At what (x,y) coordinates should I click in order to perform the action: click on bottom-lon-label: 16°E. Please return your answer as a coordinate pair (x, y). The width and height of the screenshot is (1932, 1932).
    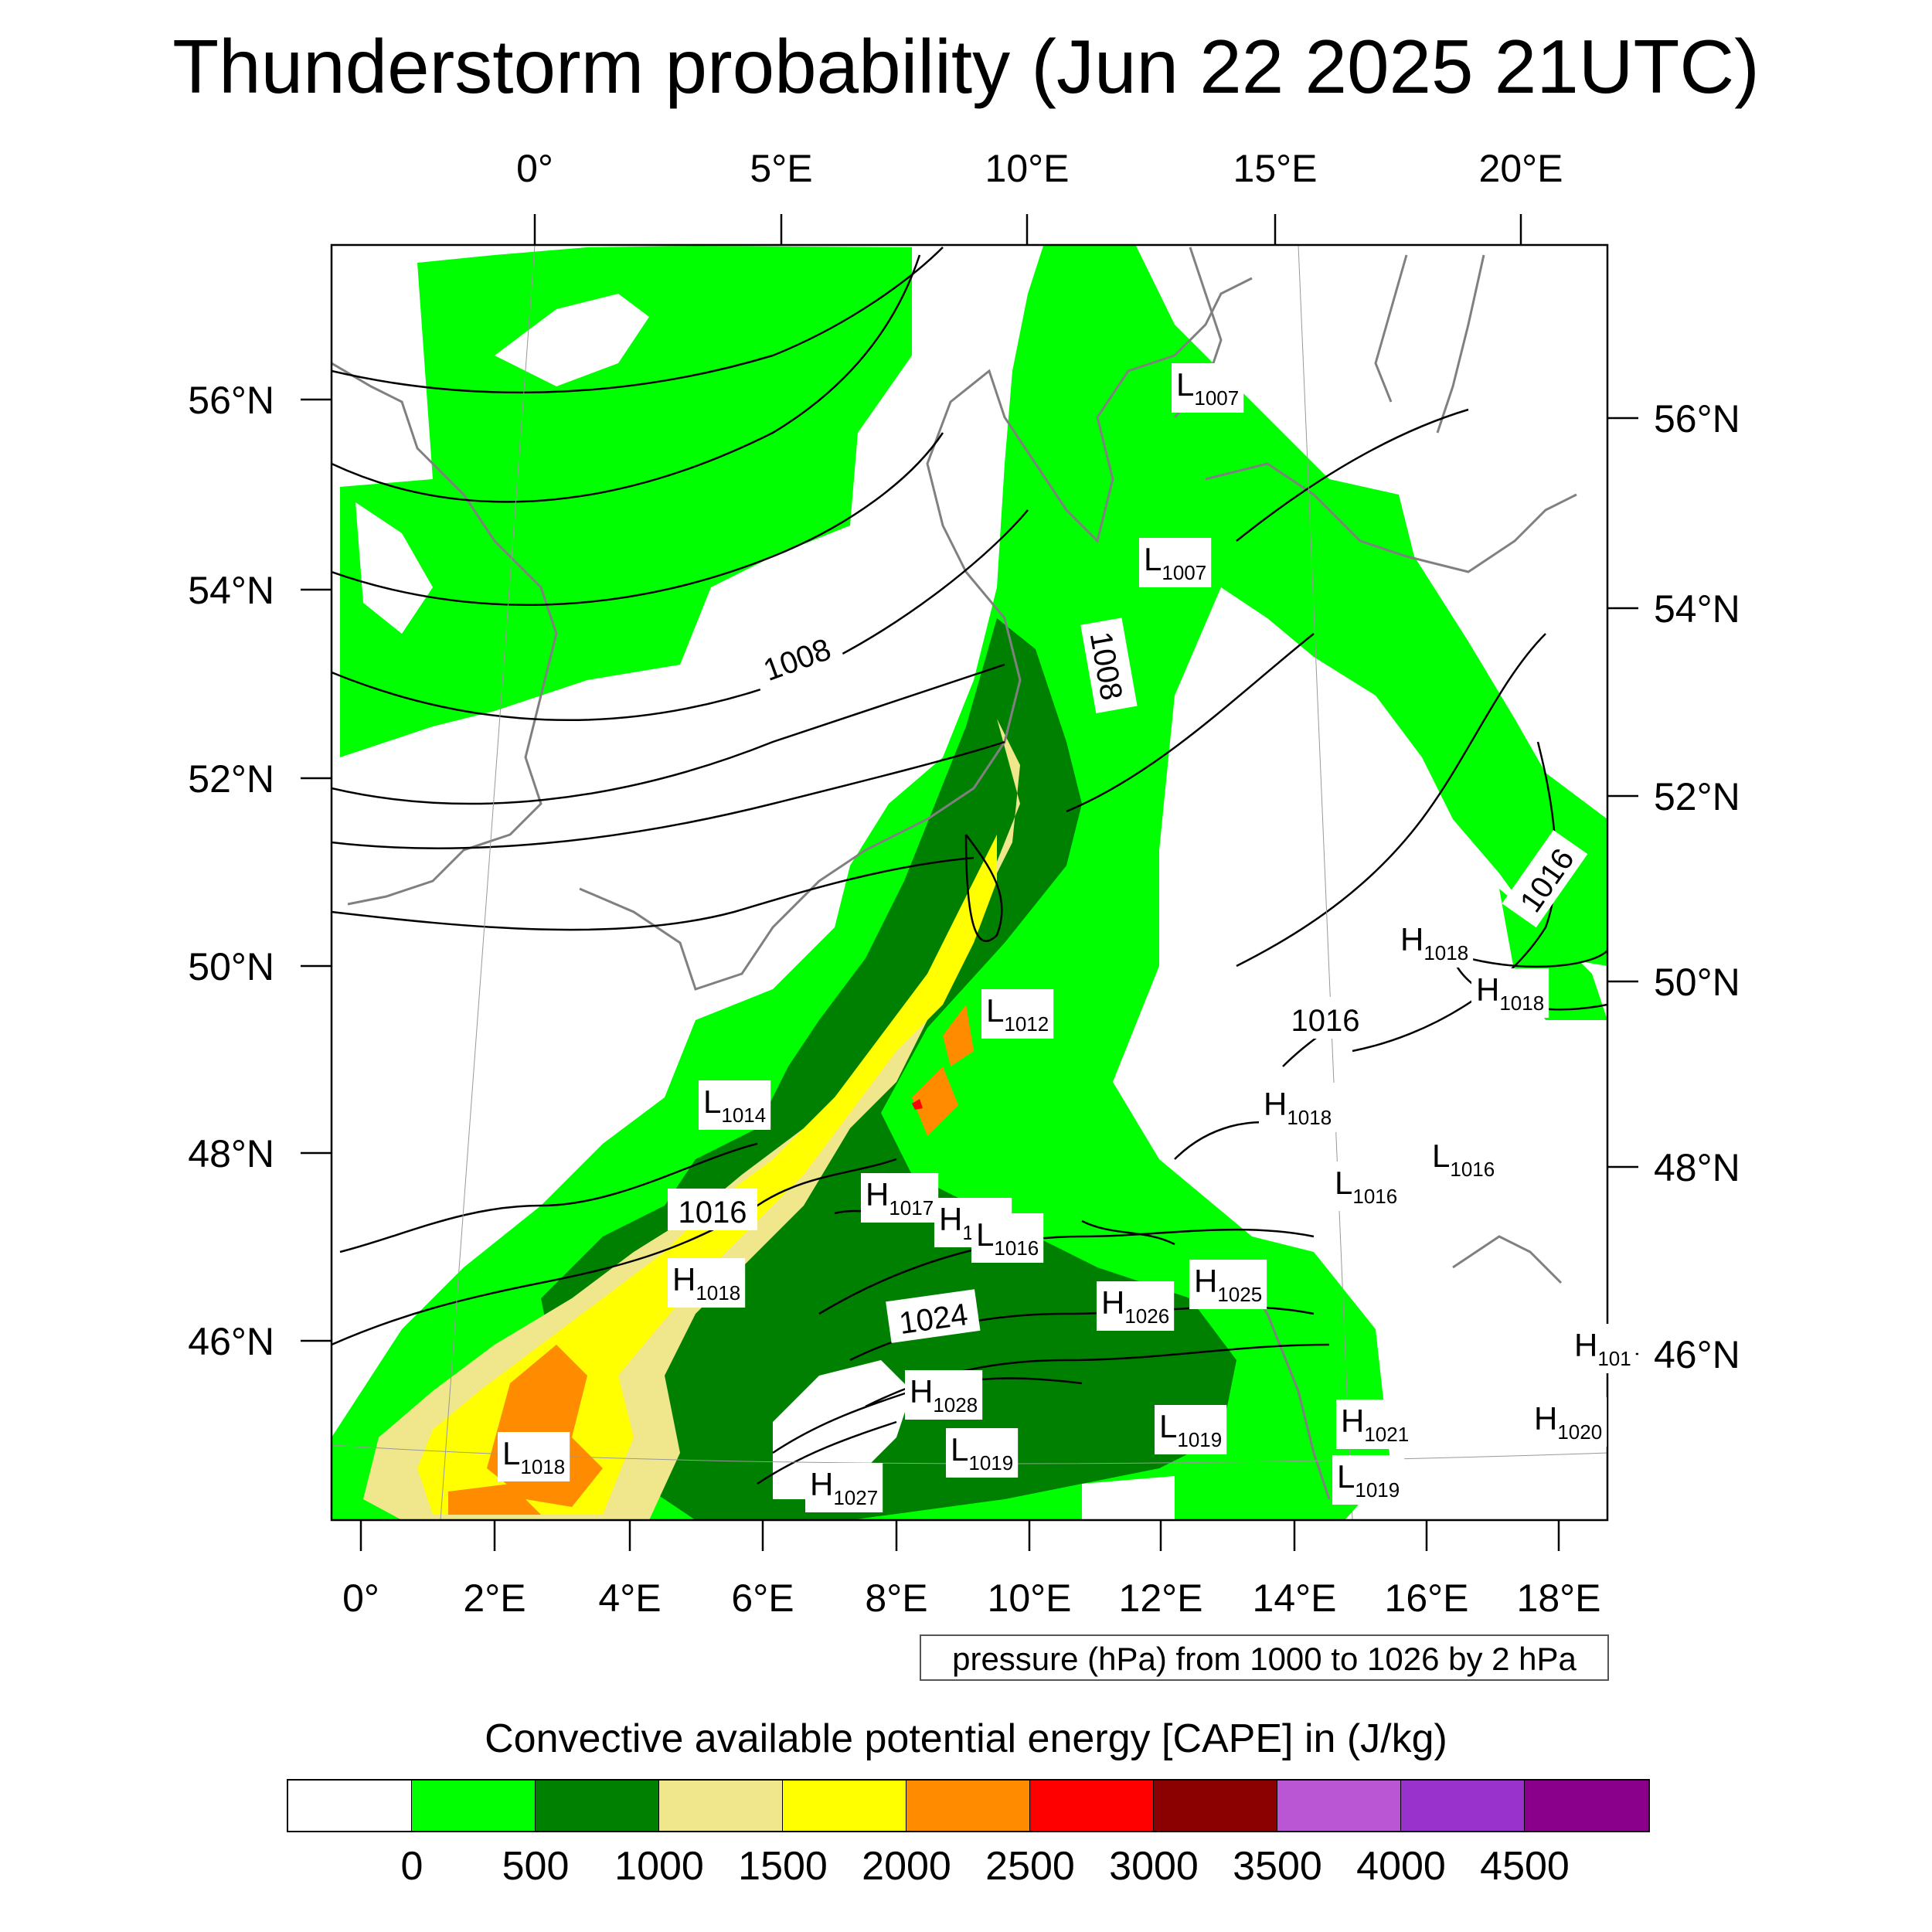
    Looking at the image, I should click on (1427, 1599).